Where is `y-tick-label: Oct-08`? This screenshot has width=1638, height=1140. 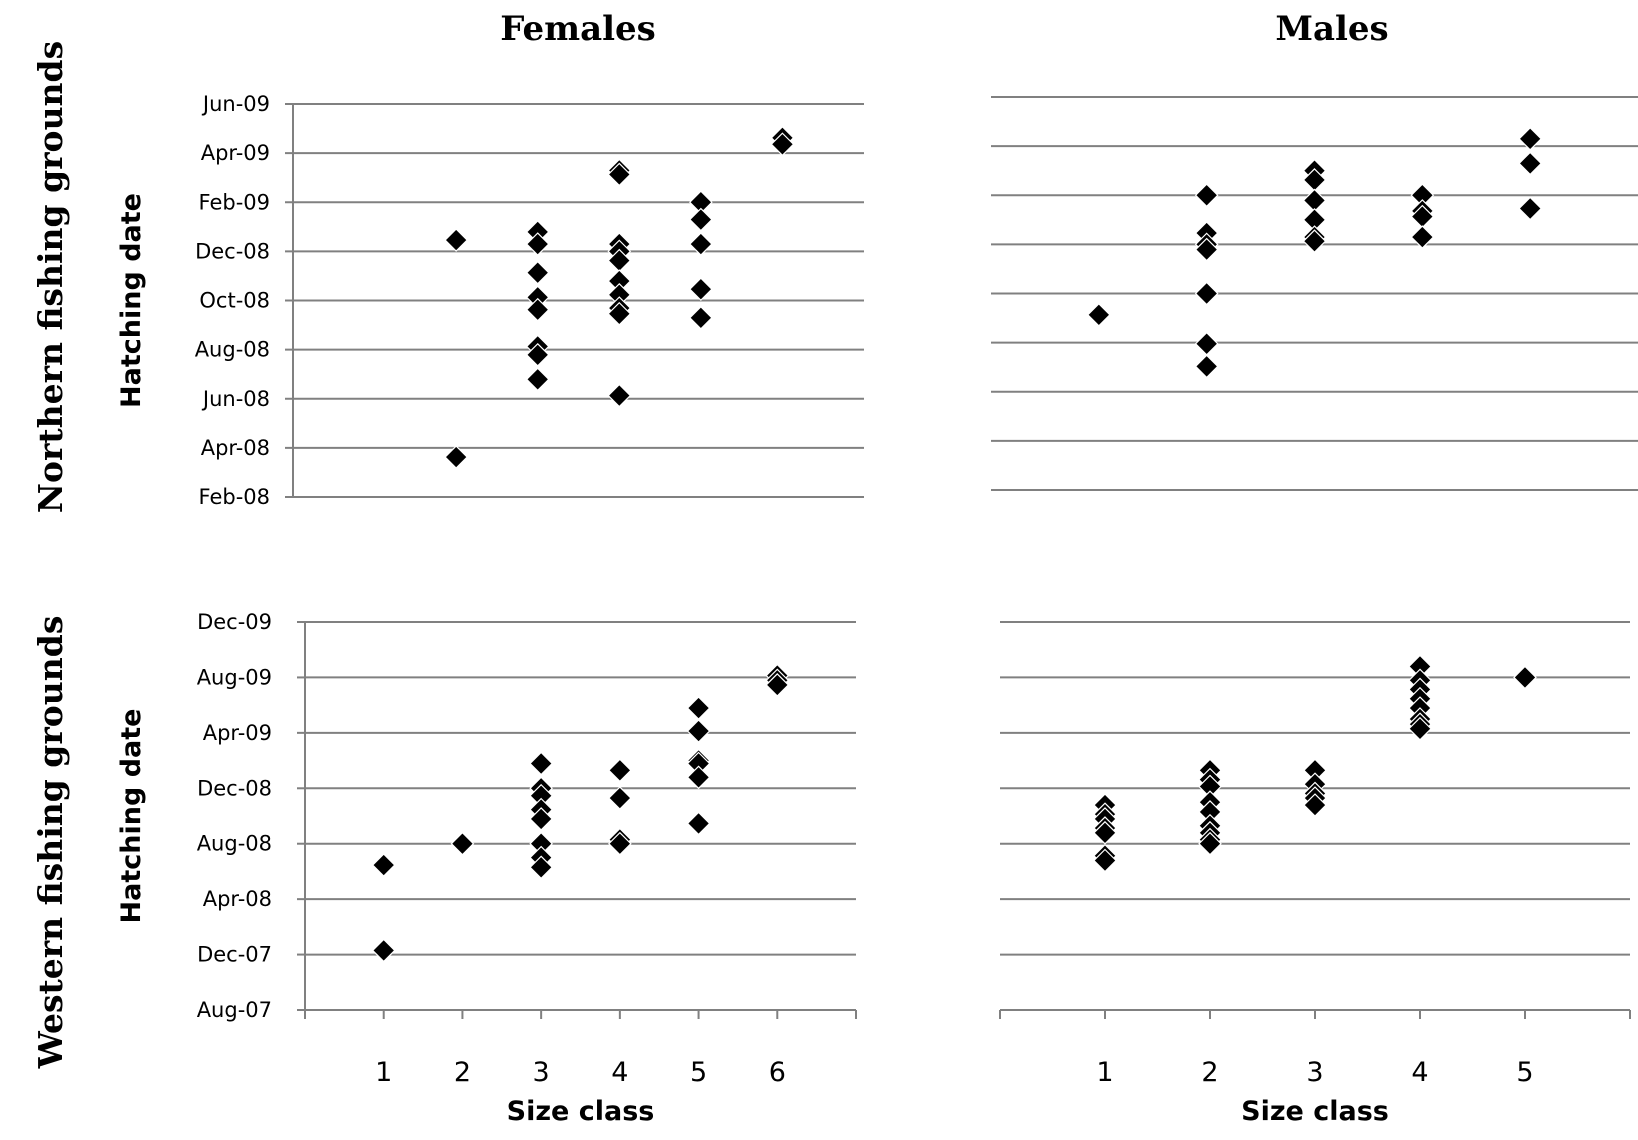 y-tick-label: Oct-08 is located at coordinates (234, 301).